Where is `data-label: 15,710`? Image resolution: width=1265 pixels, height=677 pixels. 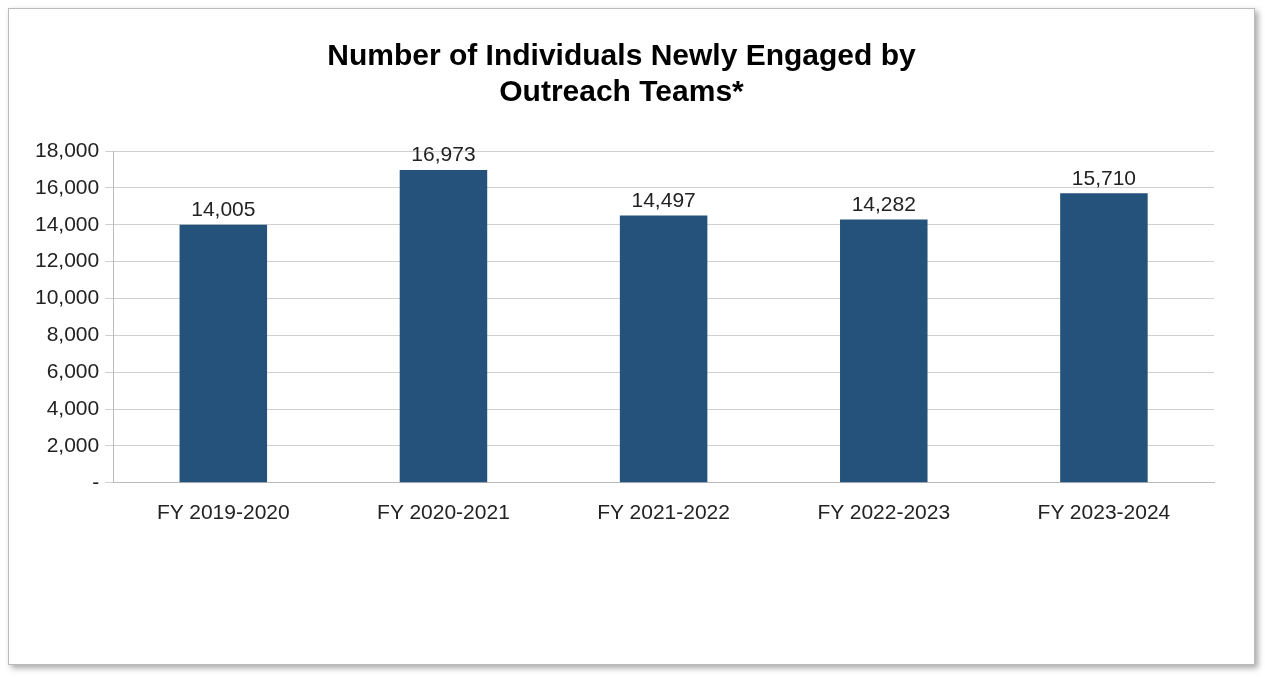 data-label: 15,710 is located at coordinates (1104, 177).